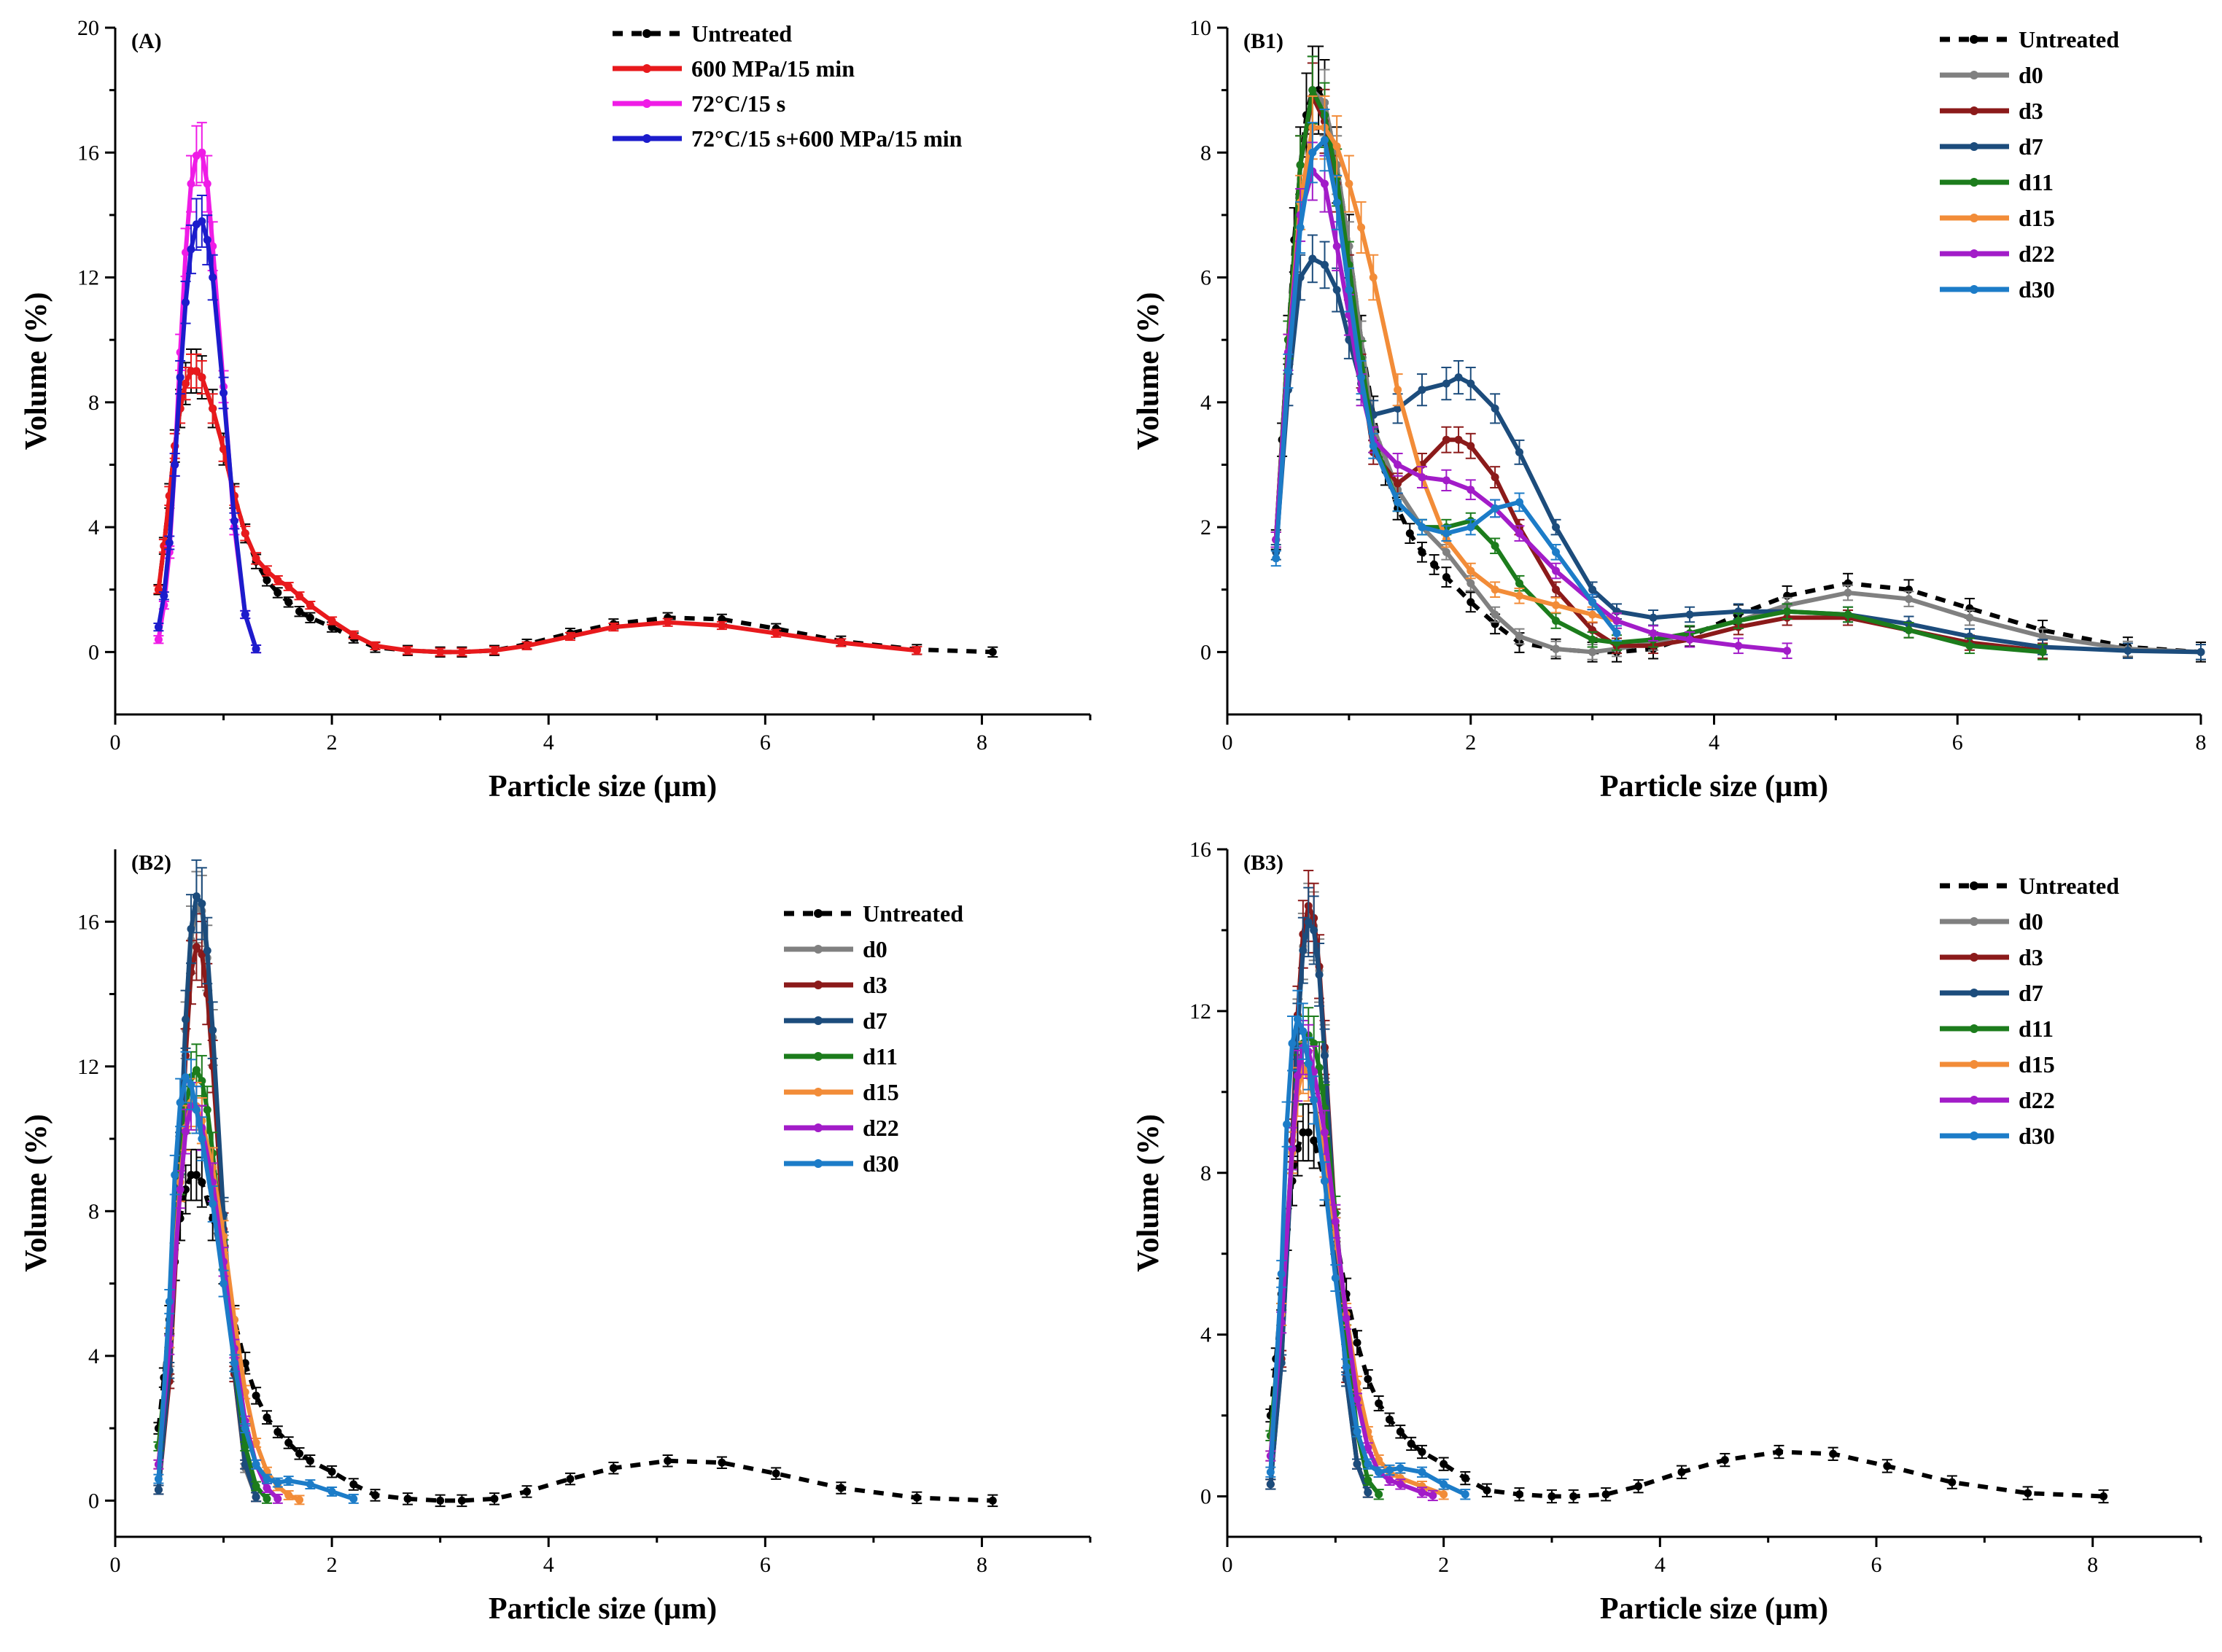  What do you see at coordinates (873, 1038) in the screenshot?
I see `legend: Untreated d0 d3 d7 d11 d15 d22 d30` at bounding box center [873, 1038].